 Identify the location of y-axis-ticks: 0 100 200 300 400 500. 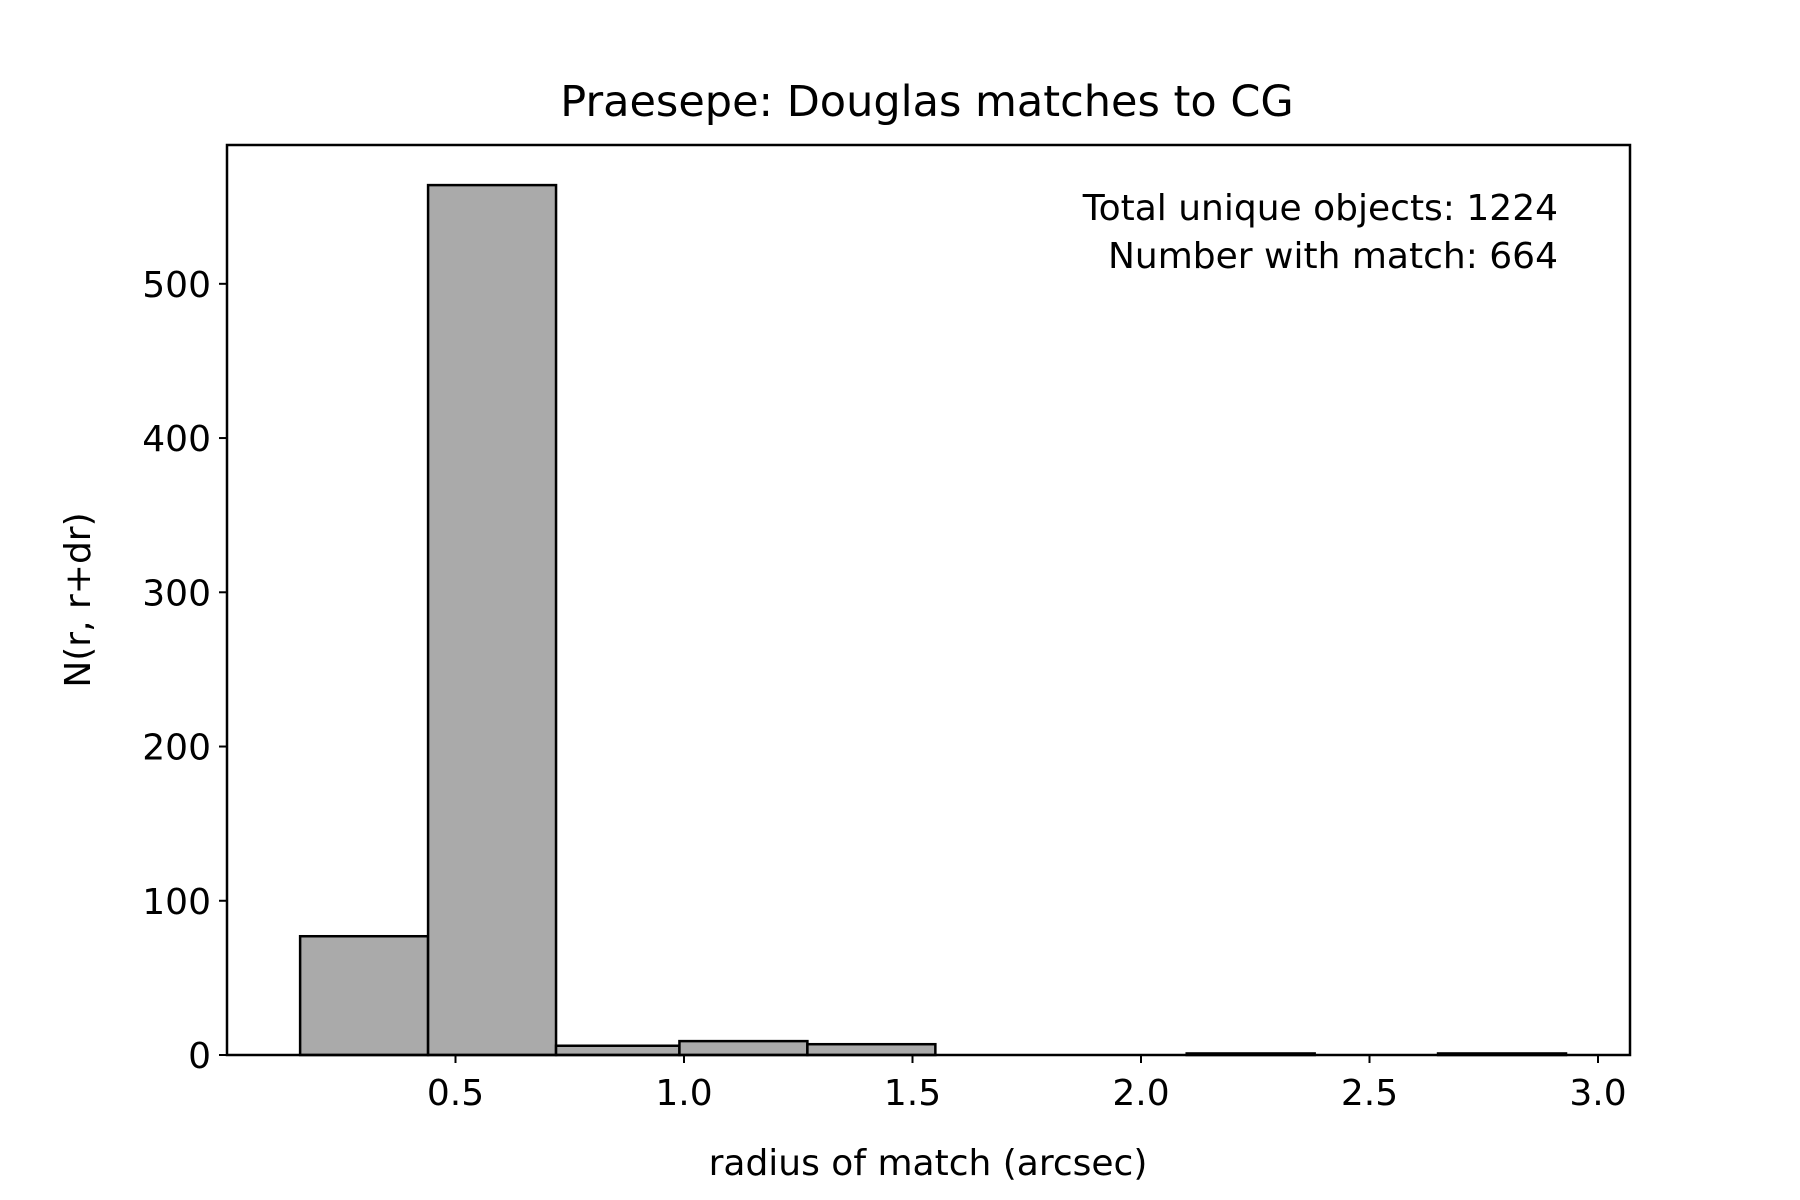
(184, 671).